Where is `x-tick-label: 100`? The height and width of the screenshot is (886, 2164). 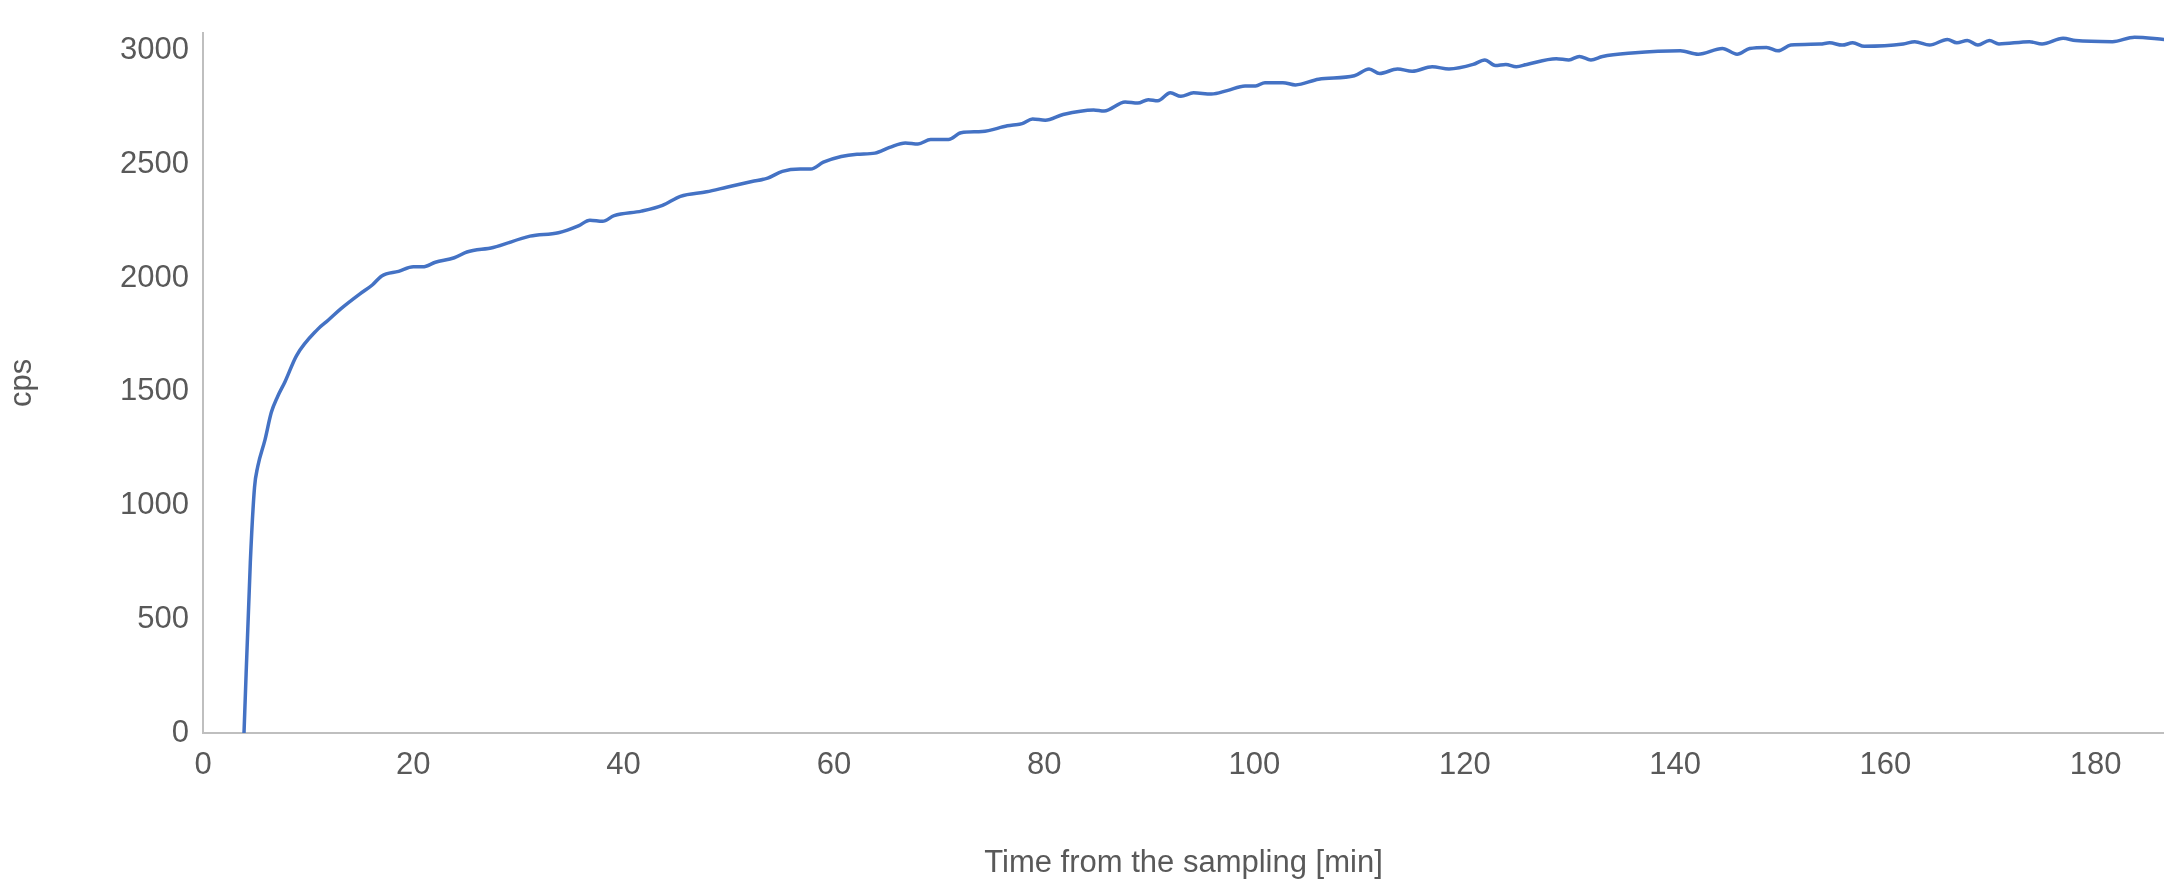
x-tick-label: 100 is located at coordinates (1254, 764).